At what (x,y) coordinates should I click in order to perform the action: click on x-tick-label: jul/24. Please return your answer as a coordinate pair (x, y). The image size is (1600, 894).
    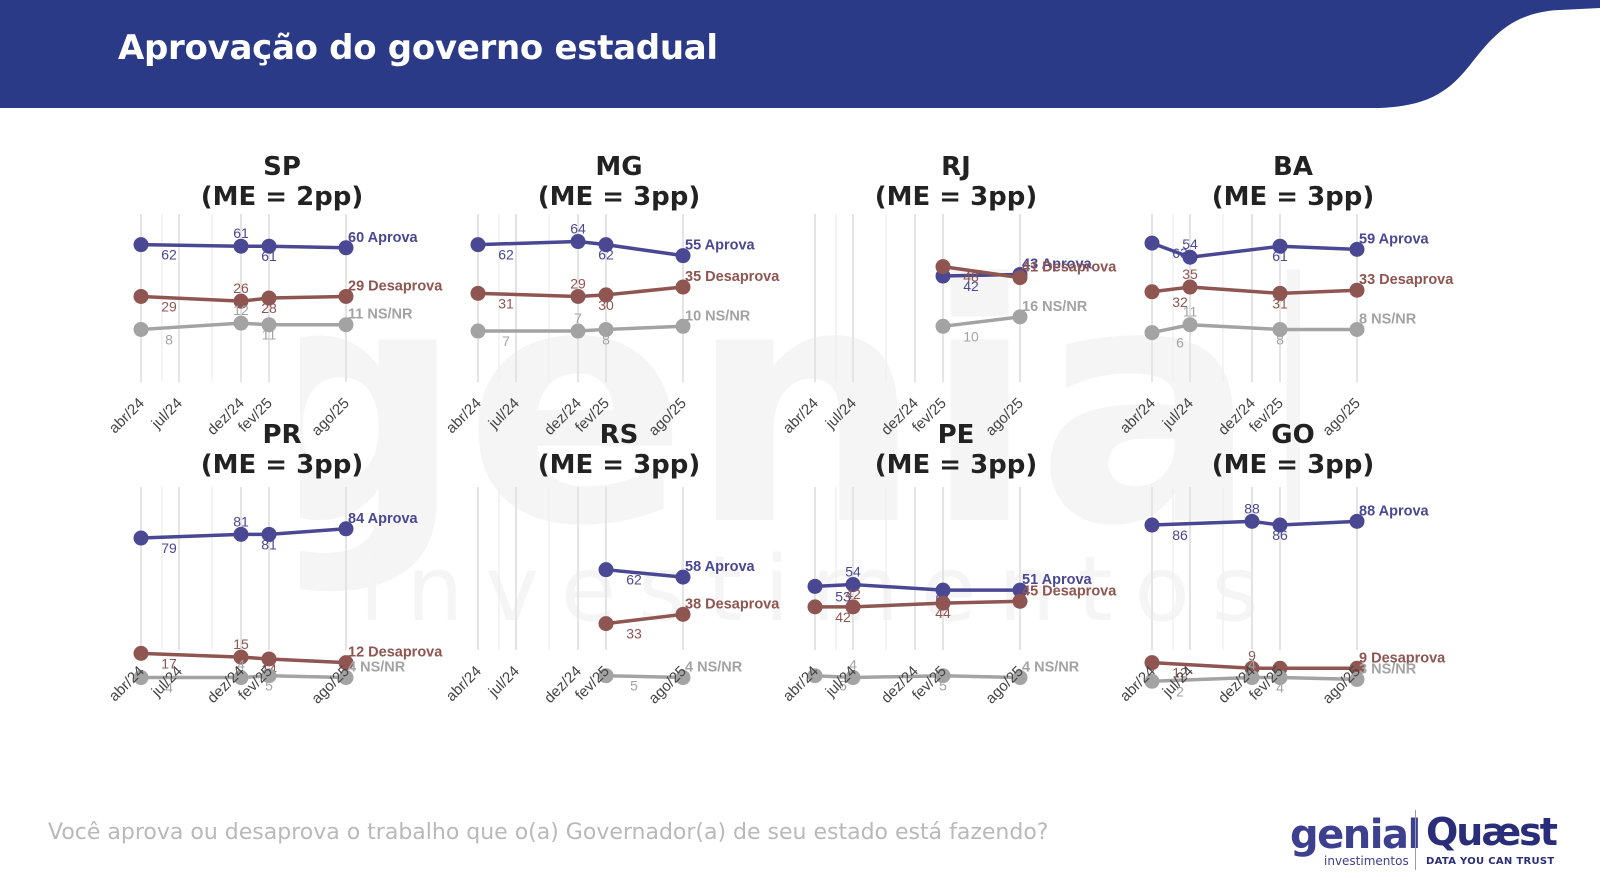
    Looking at the image, I should click on (504, 682).